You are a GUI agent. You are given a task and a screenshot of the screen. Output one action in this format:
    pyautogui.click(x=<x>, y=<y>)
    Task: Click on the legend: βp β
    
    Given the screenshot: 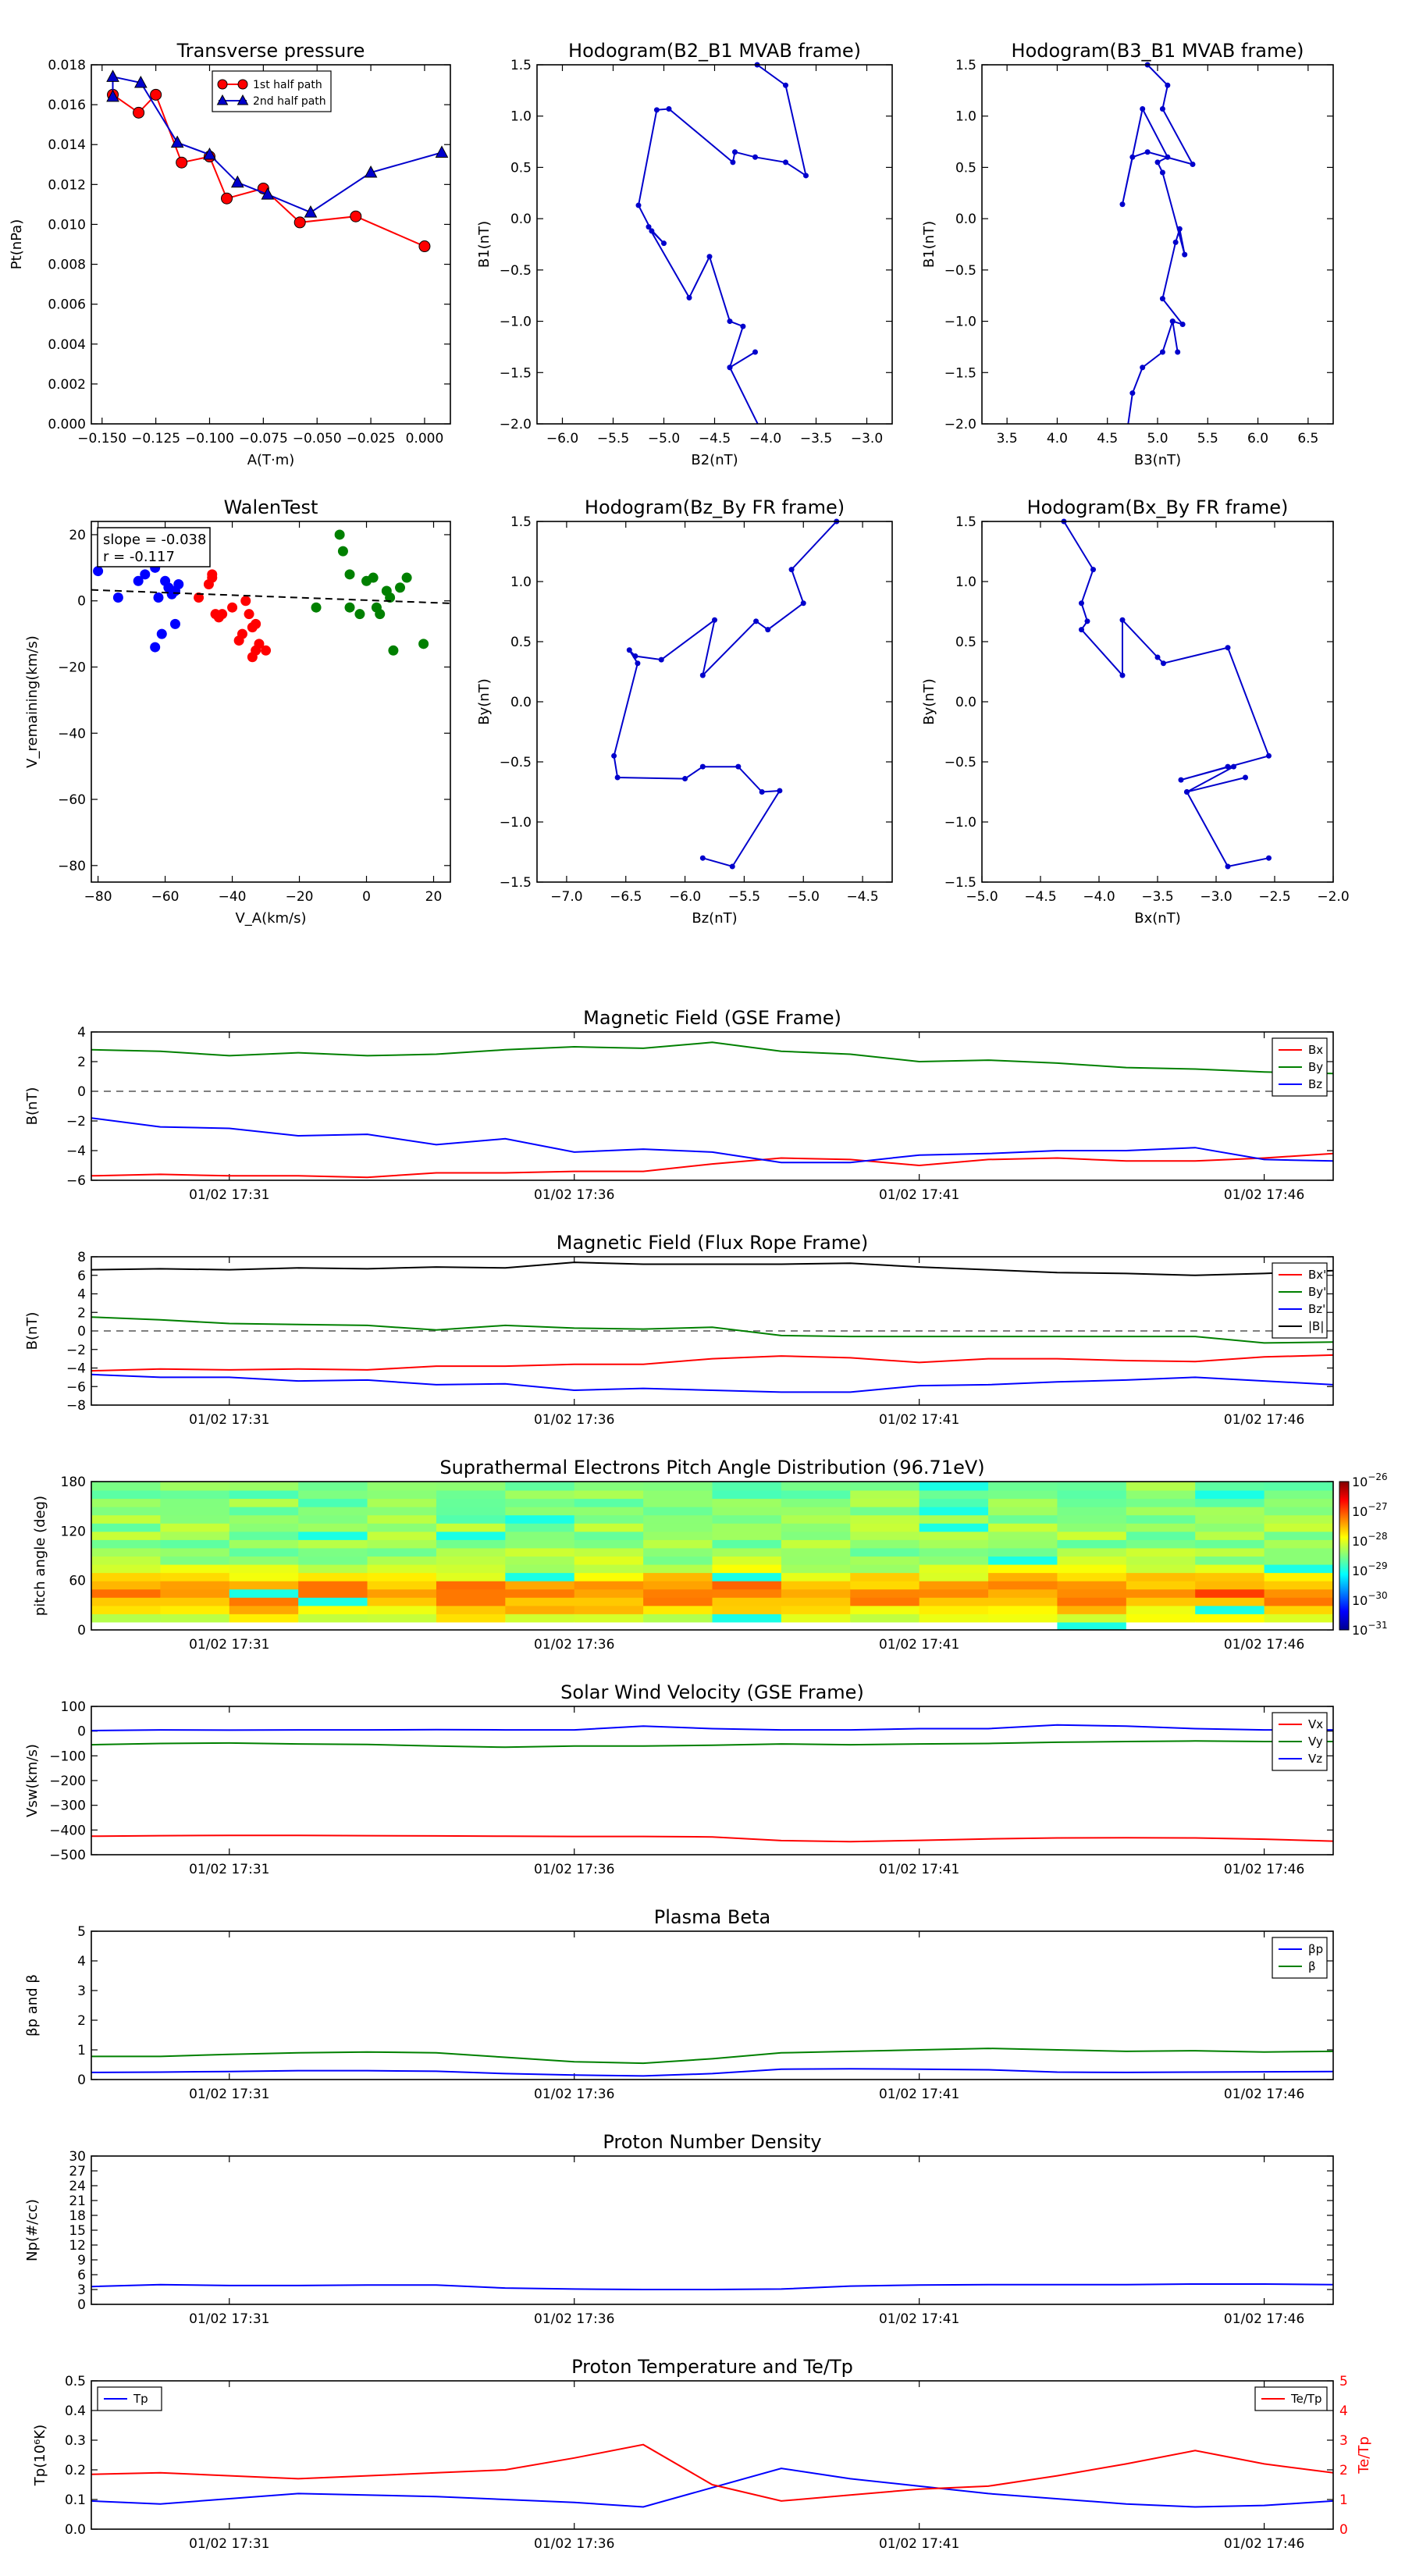 What is the action you would take?
    pyautogui.click(x=1300, y=1958)
    